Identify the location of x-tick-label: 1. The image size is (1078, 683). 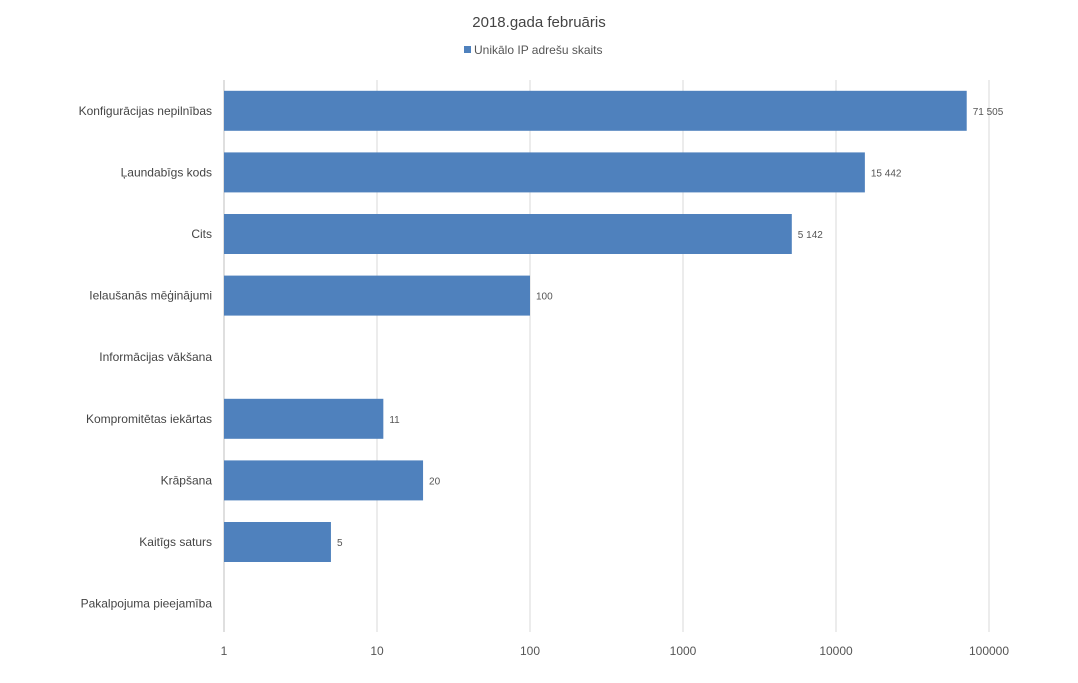
(224, 651).